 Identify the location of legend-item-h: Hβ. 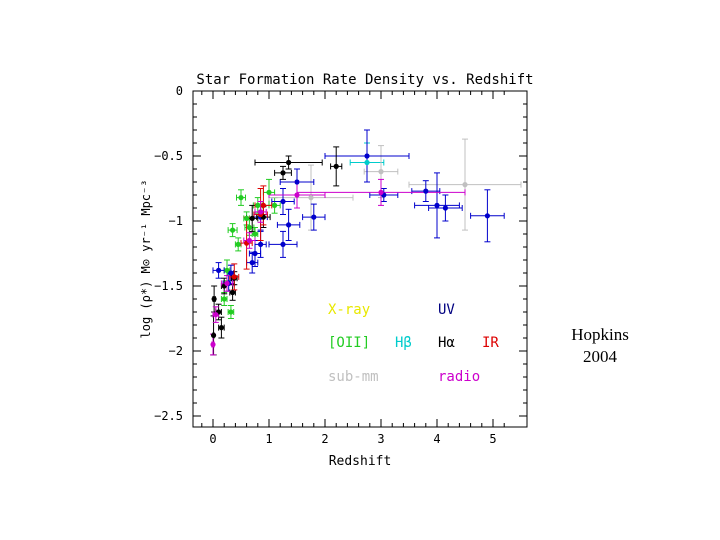
(403, 343).